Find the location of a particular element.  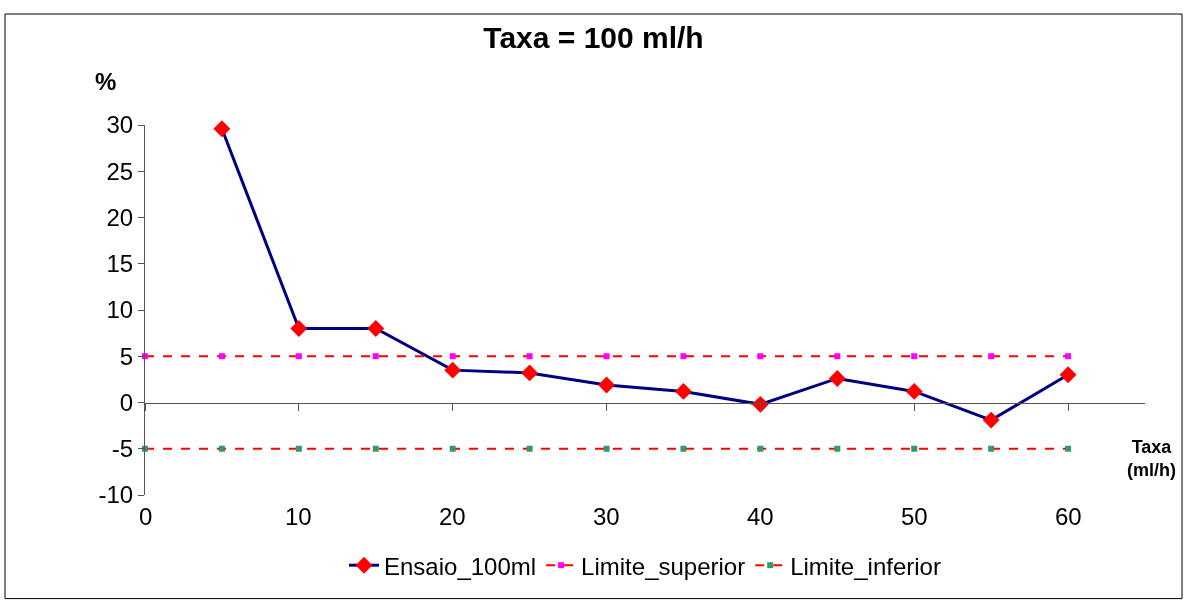

x-tick-label: 0 is located at coordinates (146, 516).